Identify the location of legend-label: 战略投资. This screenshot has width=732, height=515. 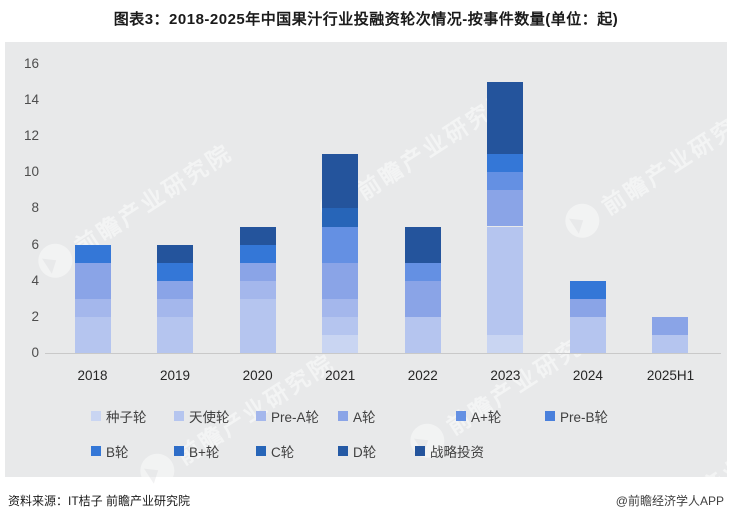
(457, 452).